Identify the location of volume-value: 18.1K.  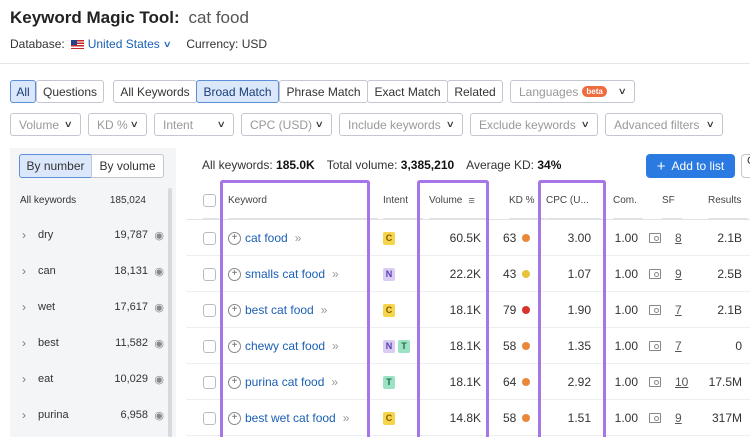
(465, 310).